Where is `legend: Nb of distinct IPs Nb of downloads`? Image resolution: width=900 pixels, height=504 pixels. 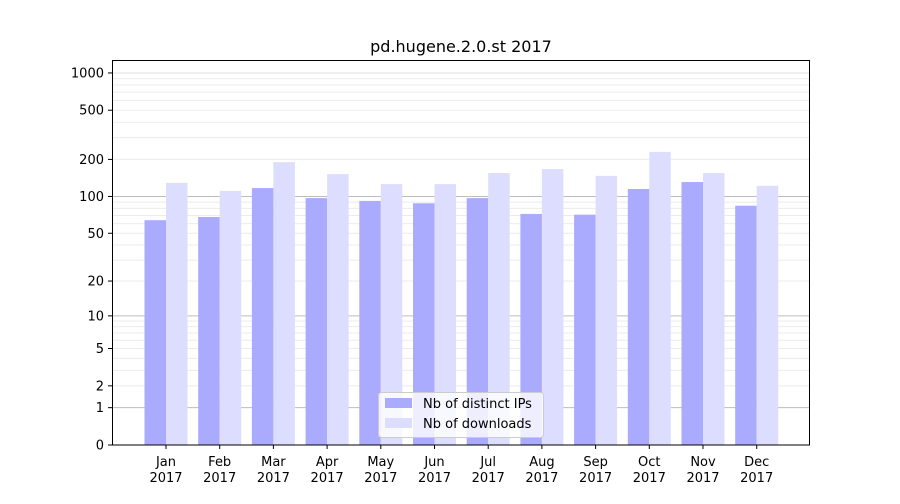
legend: Nb of distinct IPs Nb of downloads is located at coordinates (461, 415).